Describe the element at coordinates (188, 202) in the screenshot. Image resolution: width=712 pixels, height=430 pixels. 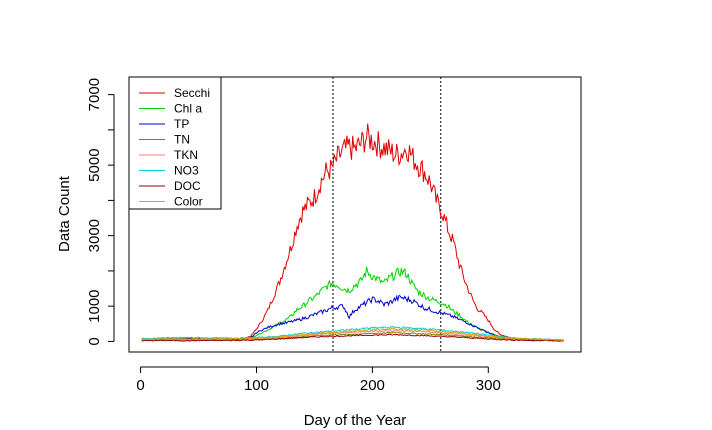
I see `legend-label: Color` at that location.